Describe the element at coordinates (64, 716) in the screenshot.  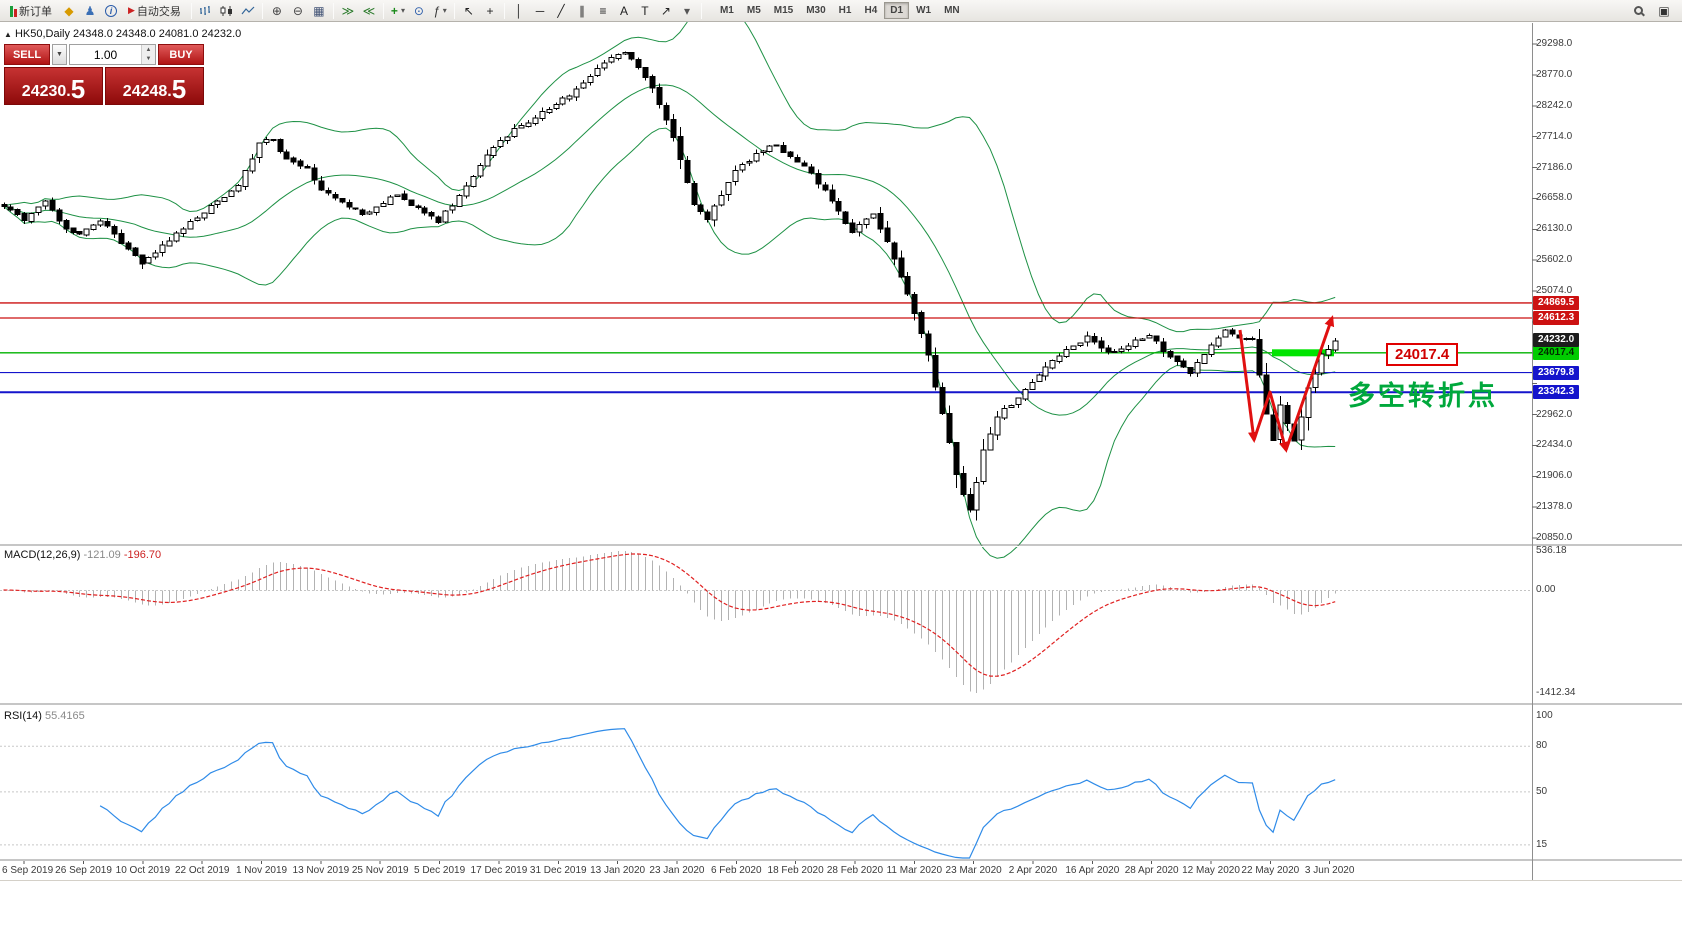
I see `rsi-value: 55.4165` at that location.